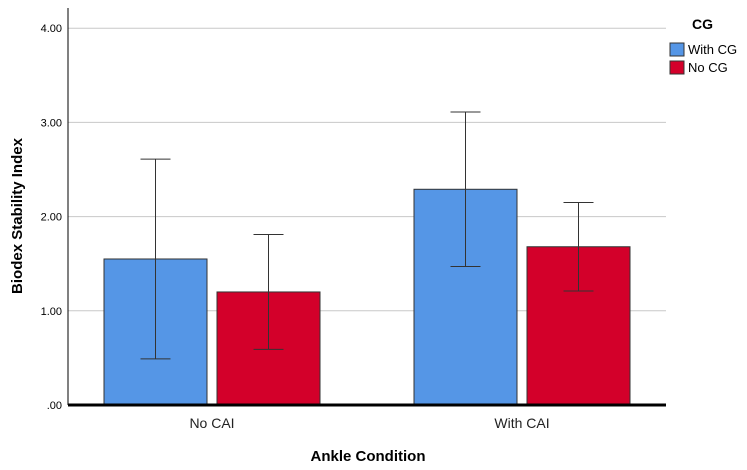  I want to click on x-tick-label: No CAI, so click(211, 423).